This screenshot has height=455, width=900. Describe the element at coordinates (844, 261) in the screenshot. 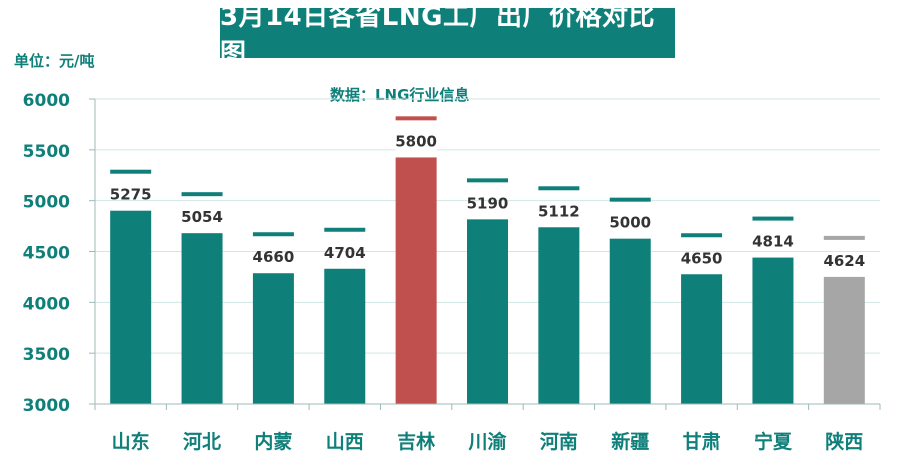

I see `data-label: 4624` at that location.